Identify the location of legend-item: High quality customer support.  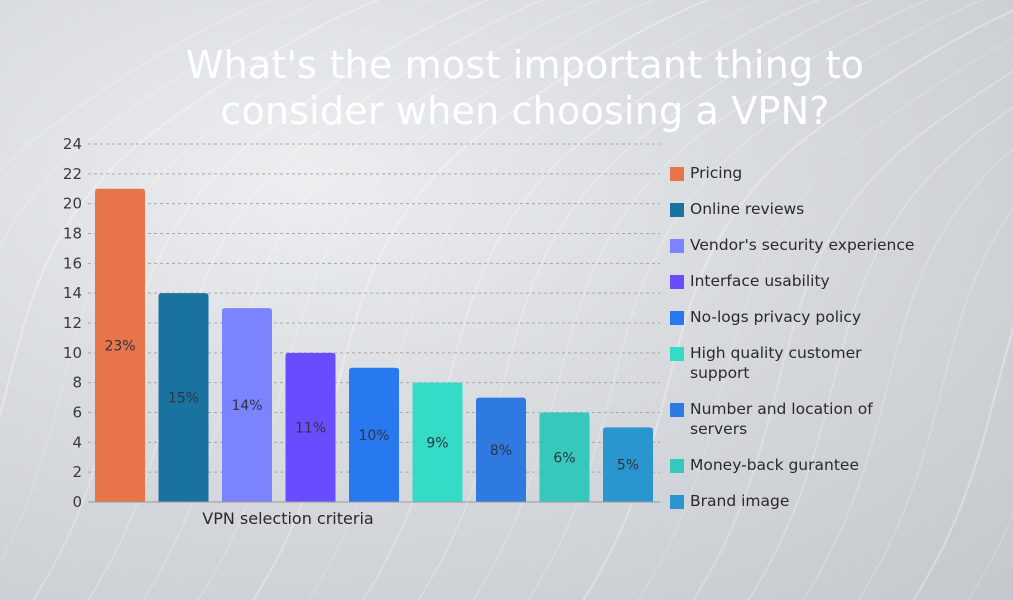
(820, 363).